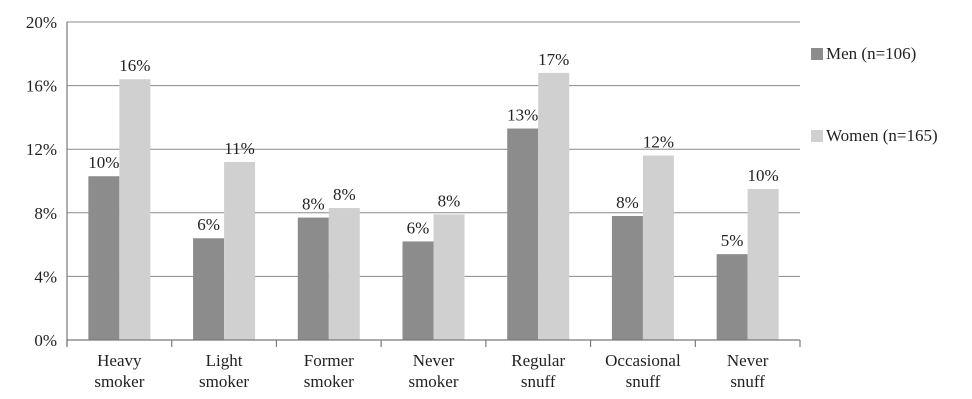  I want to click on category-label: Light, so click(224, 360).